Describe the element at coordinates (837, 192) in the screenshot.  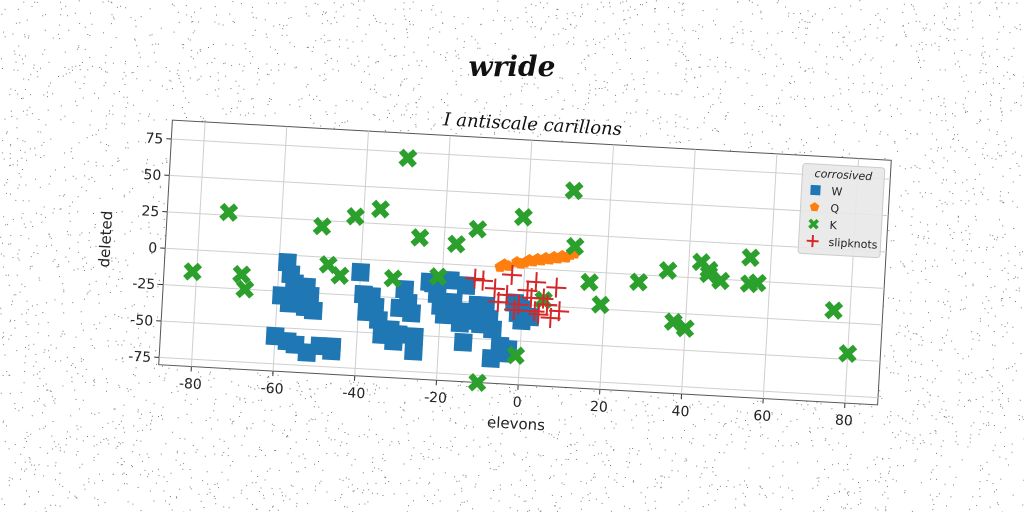
I see `legend-label-w: W` at that location.